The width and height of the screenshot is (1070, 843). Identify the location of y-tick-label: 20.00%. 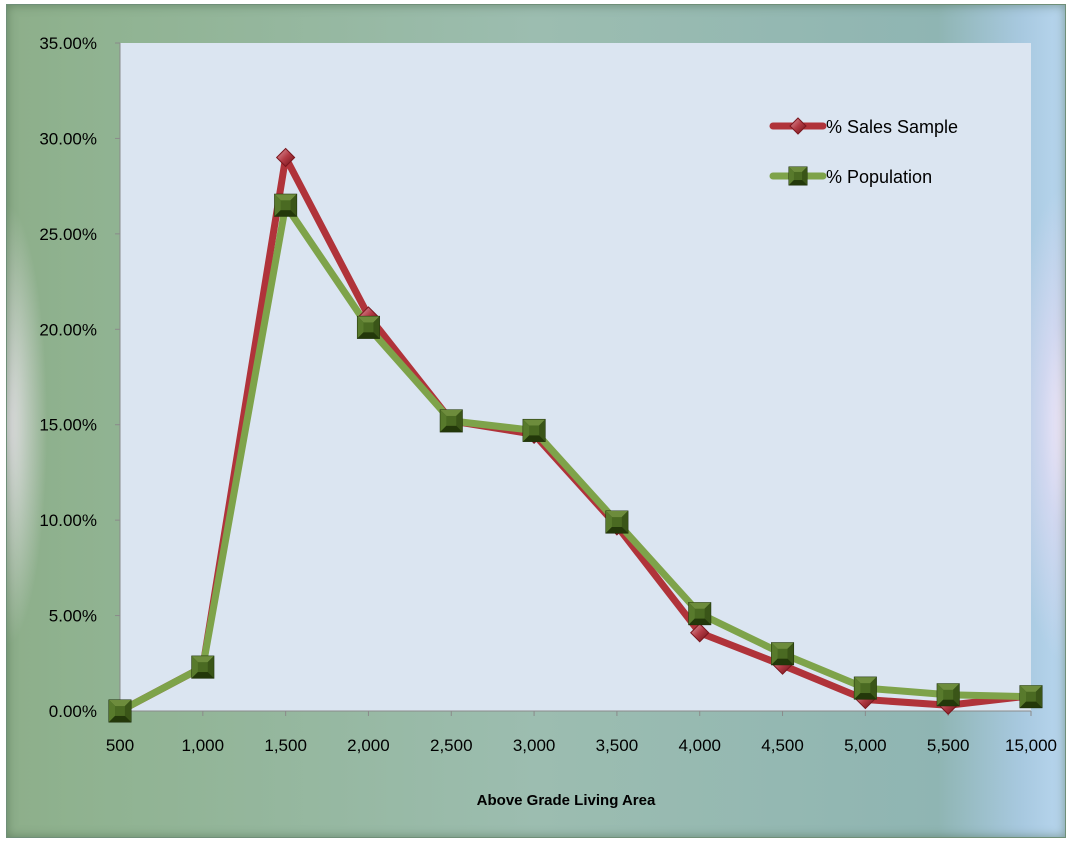
(68, 329).